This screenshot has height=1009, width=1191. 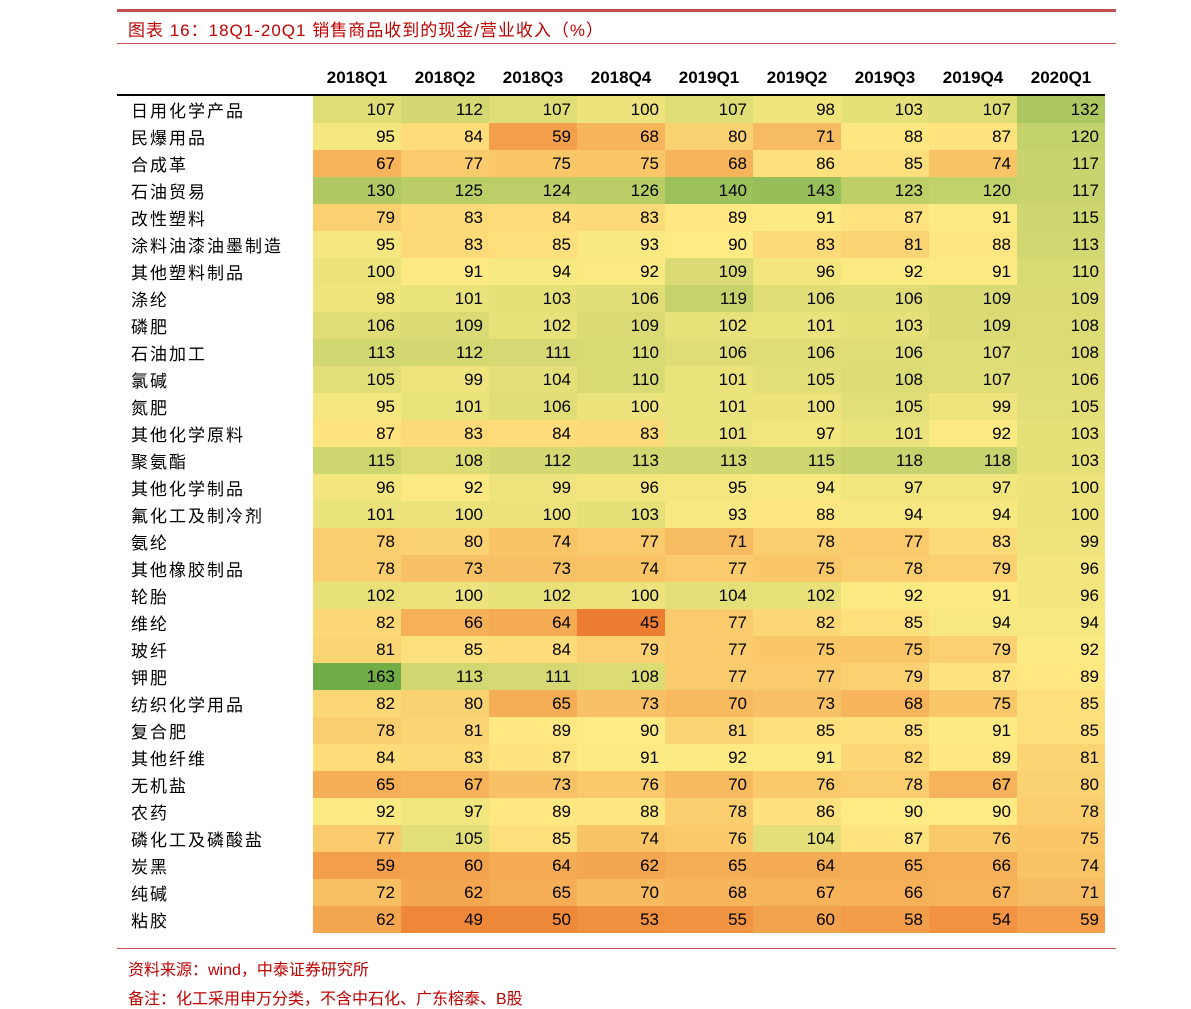 What do you see at coordinates (611, 244) in the screenshot?
I see `table-row: 涂料油漆油墨制造 95 83 85 93 90 83 81 88 113` at bounding box center [611, 244].